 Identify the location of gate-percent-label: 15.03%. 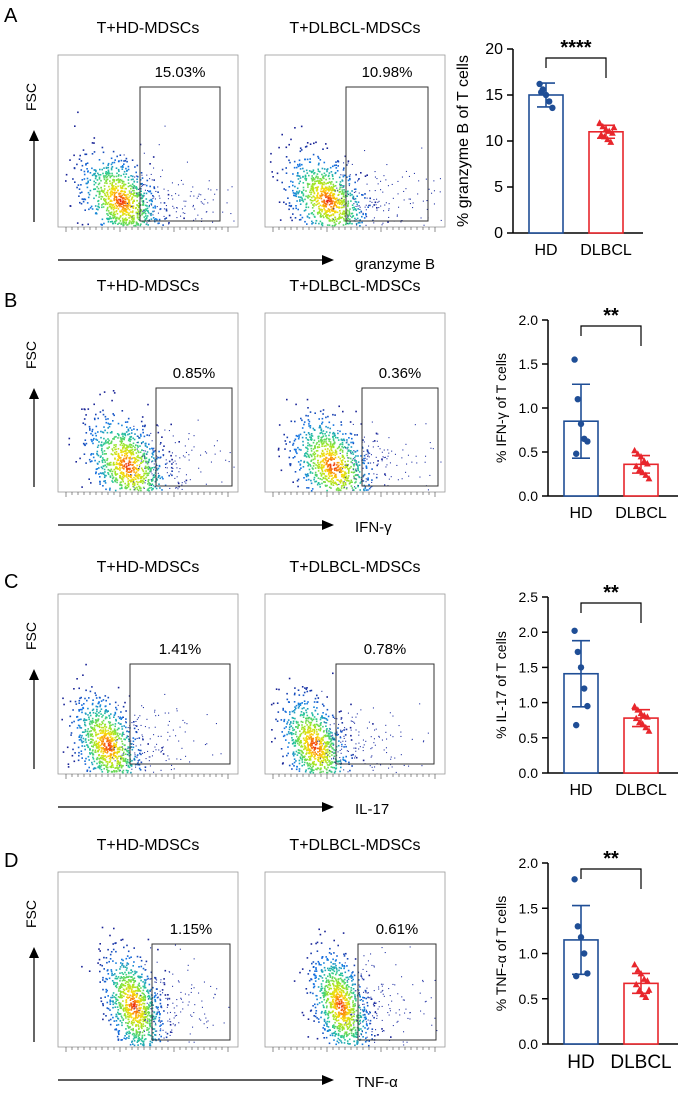
(180, 72).